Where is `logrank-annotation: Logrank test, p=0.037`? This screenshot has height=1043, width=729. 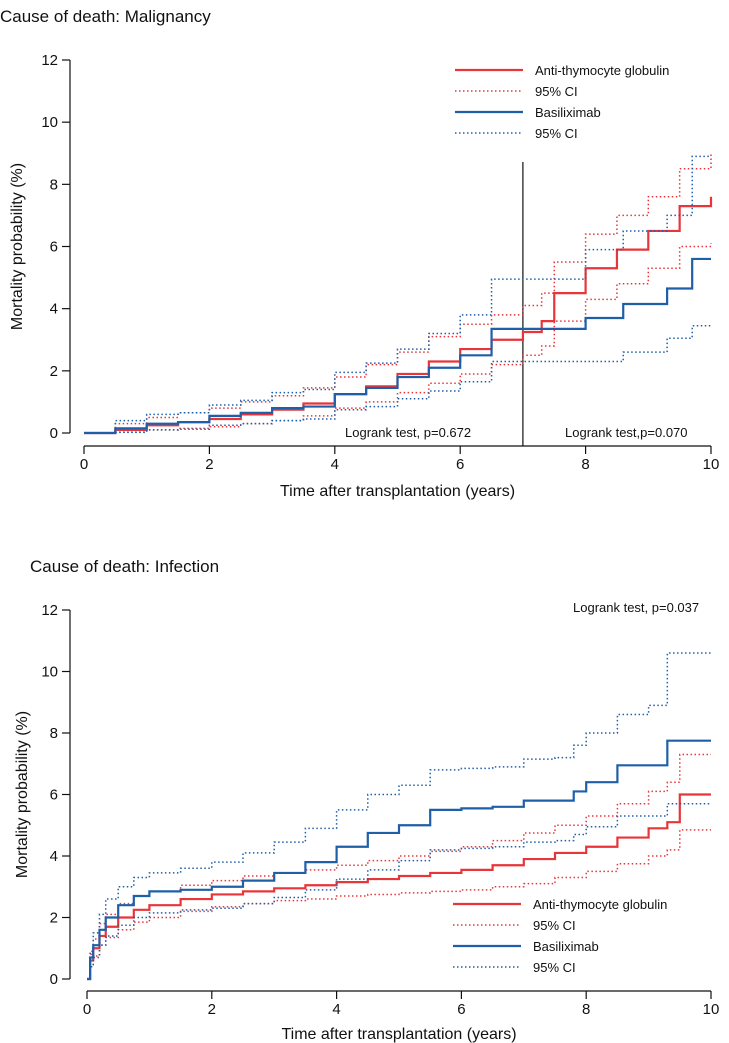
logrank-annotation: Logrank test, p=0.037 is located at coordinates (636, 607).